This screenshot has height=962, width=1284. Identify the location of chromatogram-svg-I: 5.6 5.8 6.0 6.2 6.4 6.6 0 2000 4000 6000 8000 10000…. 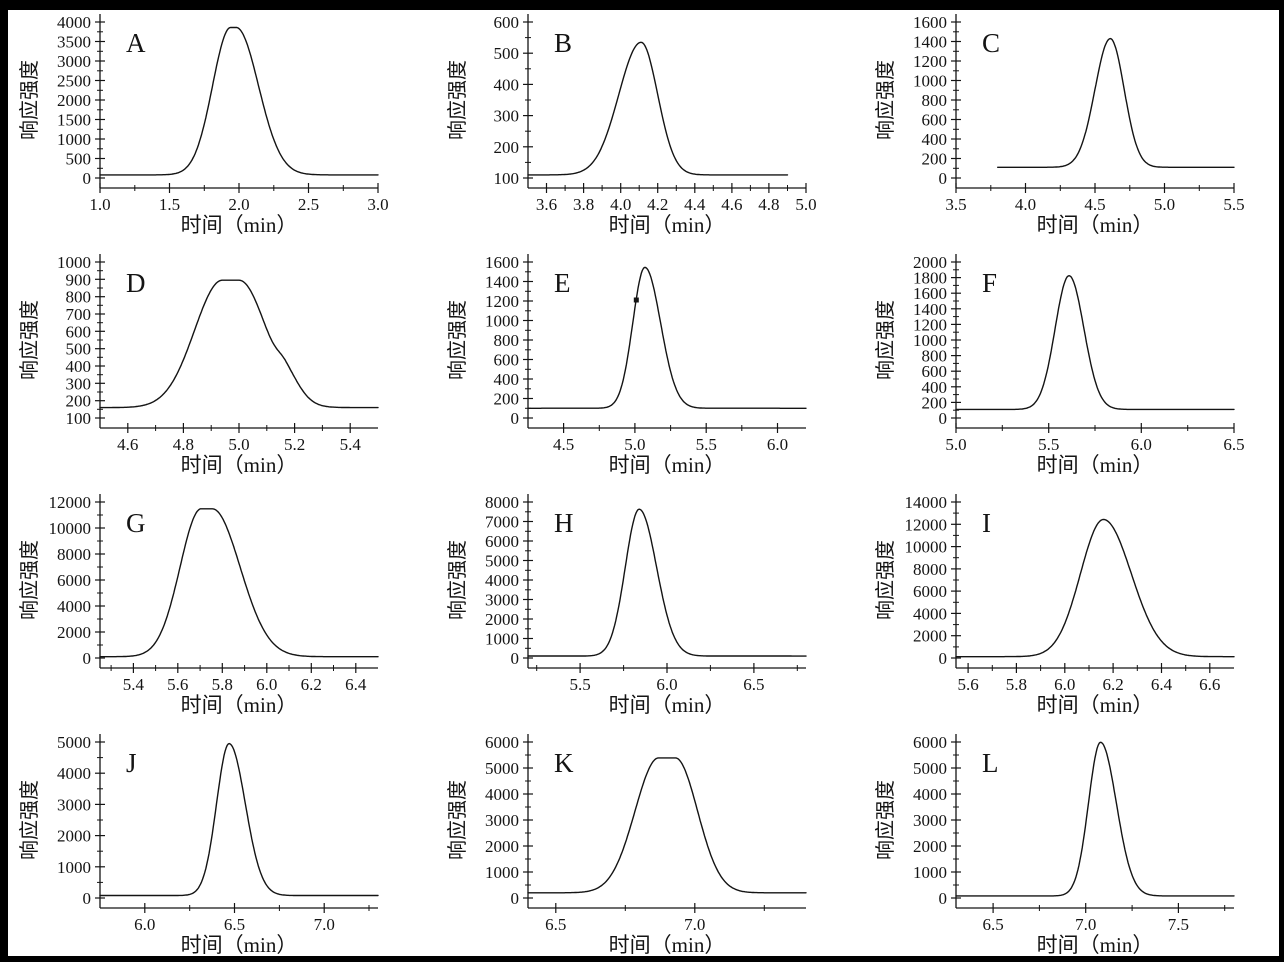
(1054, 605).